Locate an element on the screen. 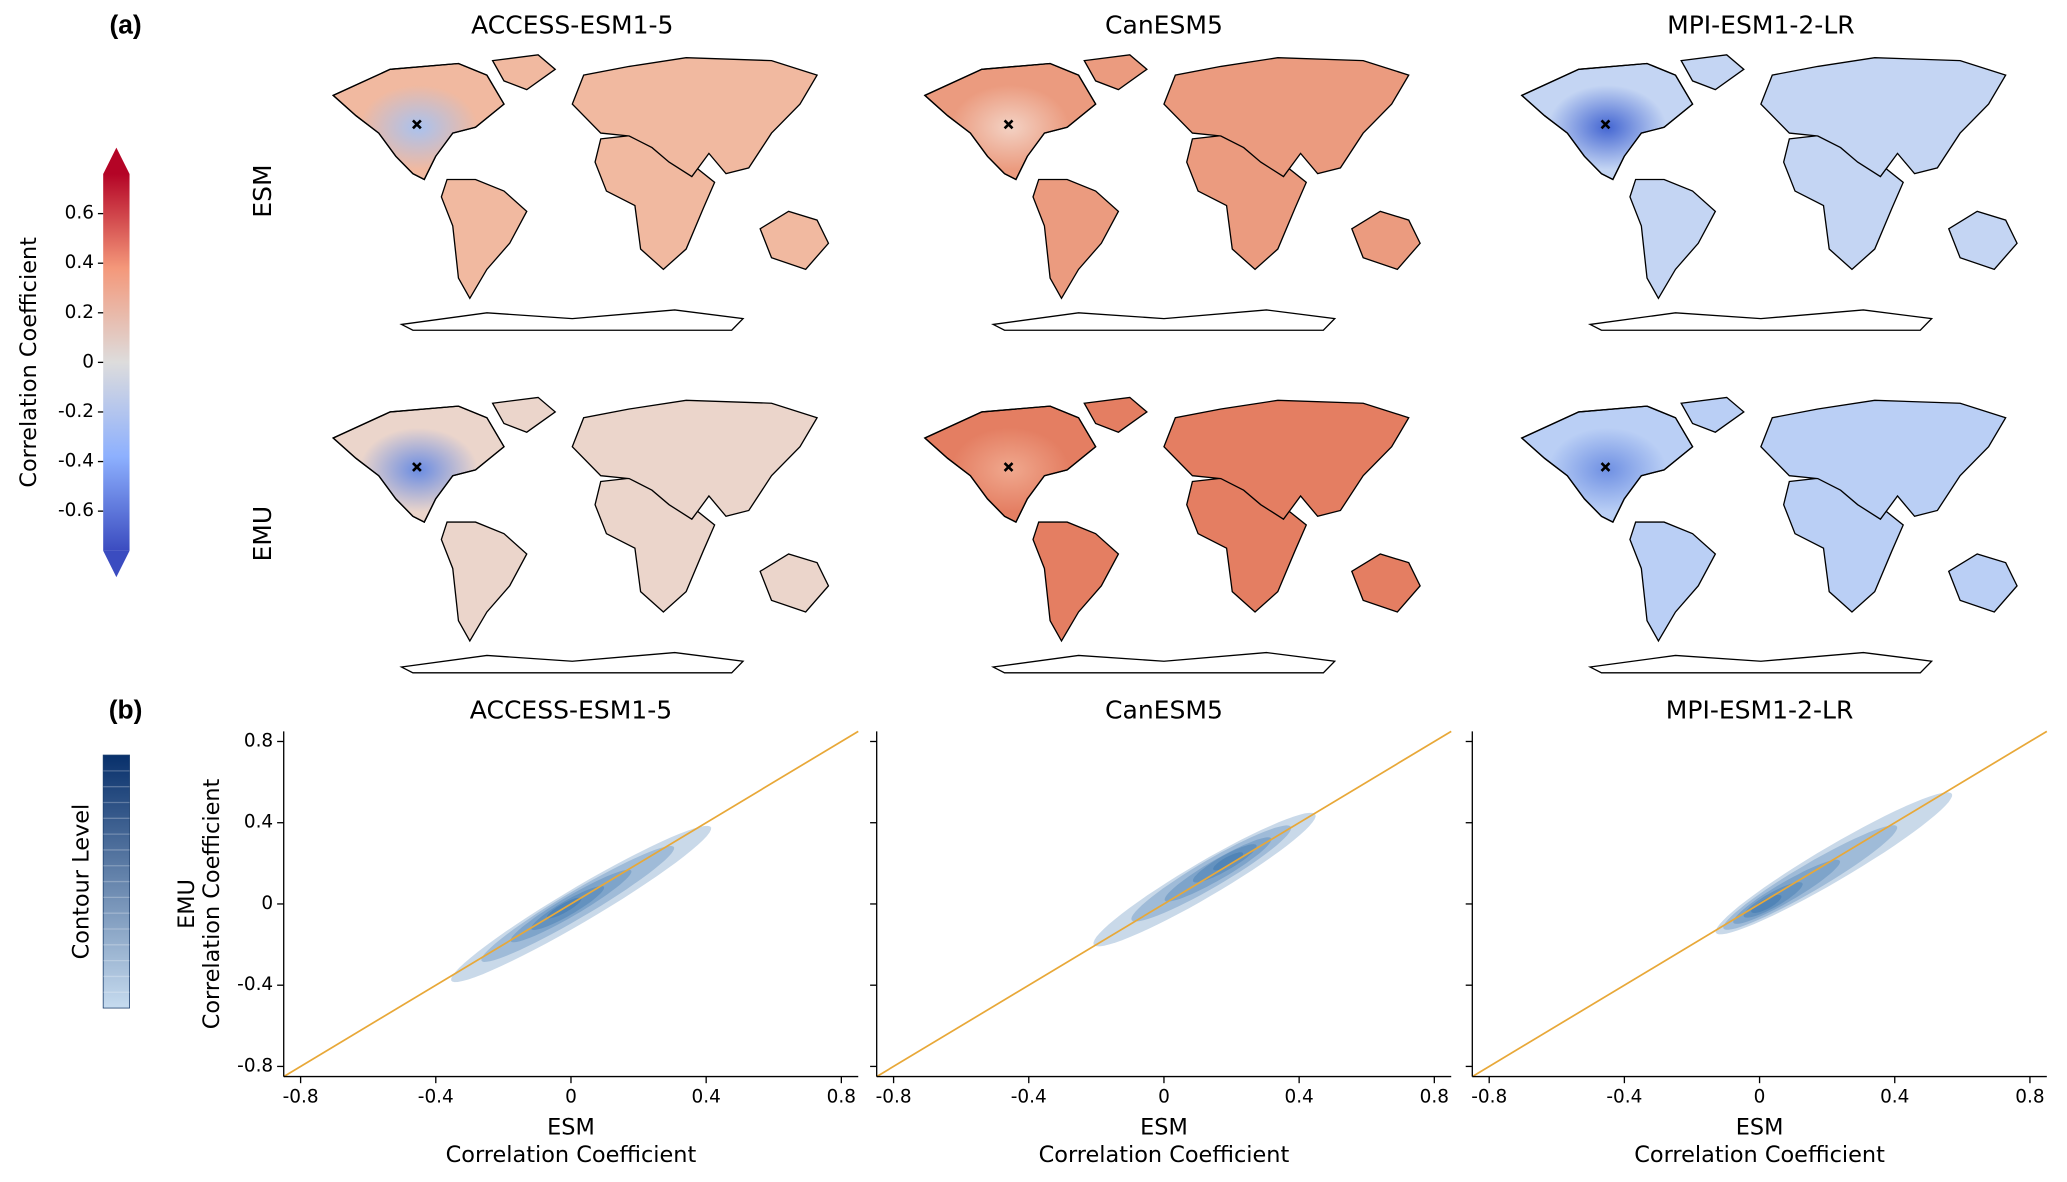 The width and height of the screenshot is (2067, 1182). colorbar-label: Correlation Coefficient is located at coordinates (29, 362).